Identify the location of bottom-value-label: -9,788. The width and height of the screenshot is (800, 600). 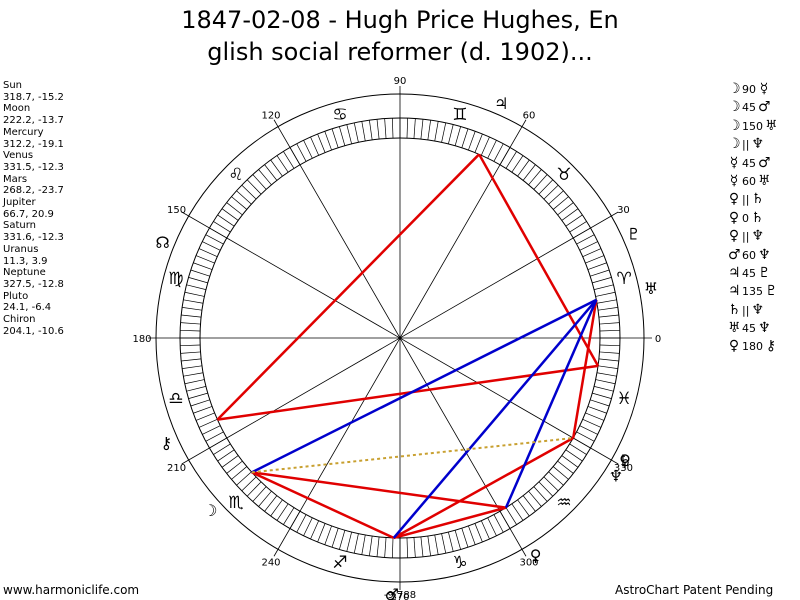
(400, 595).